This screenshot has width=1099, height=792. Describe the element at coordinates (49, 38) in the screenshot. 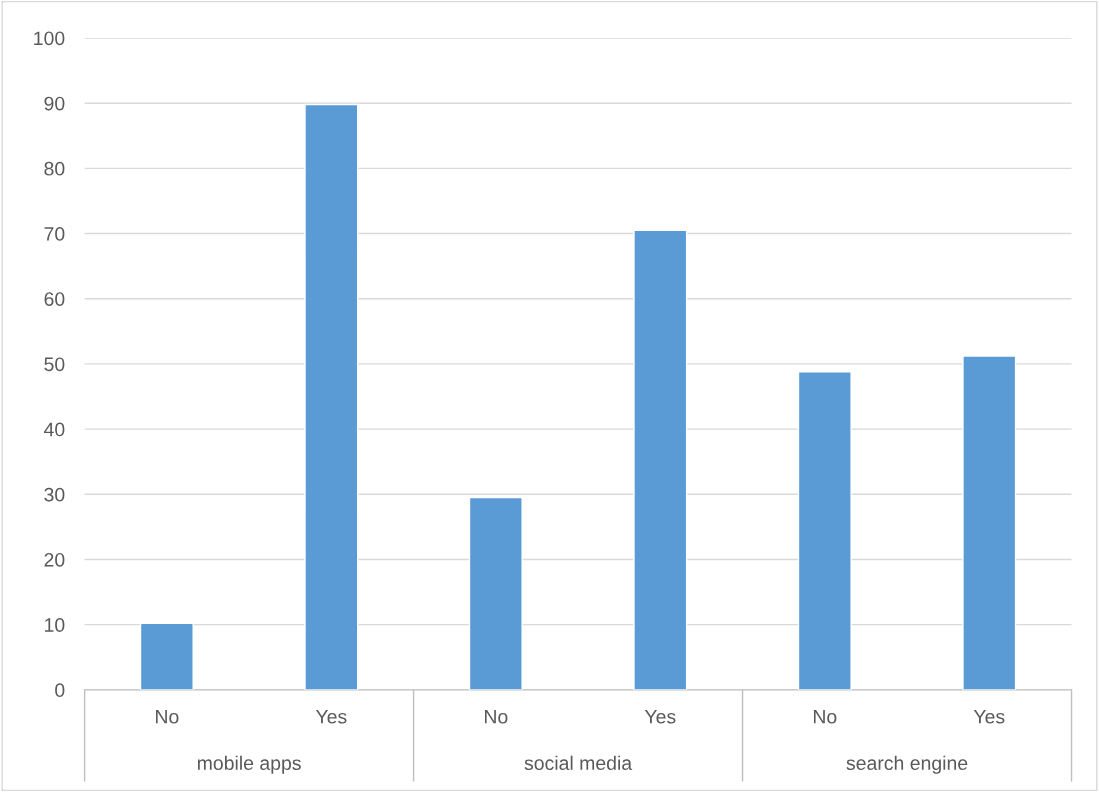

I see `y-tick-label: 100` at that location.